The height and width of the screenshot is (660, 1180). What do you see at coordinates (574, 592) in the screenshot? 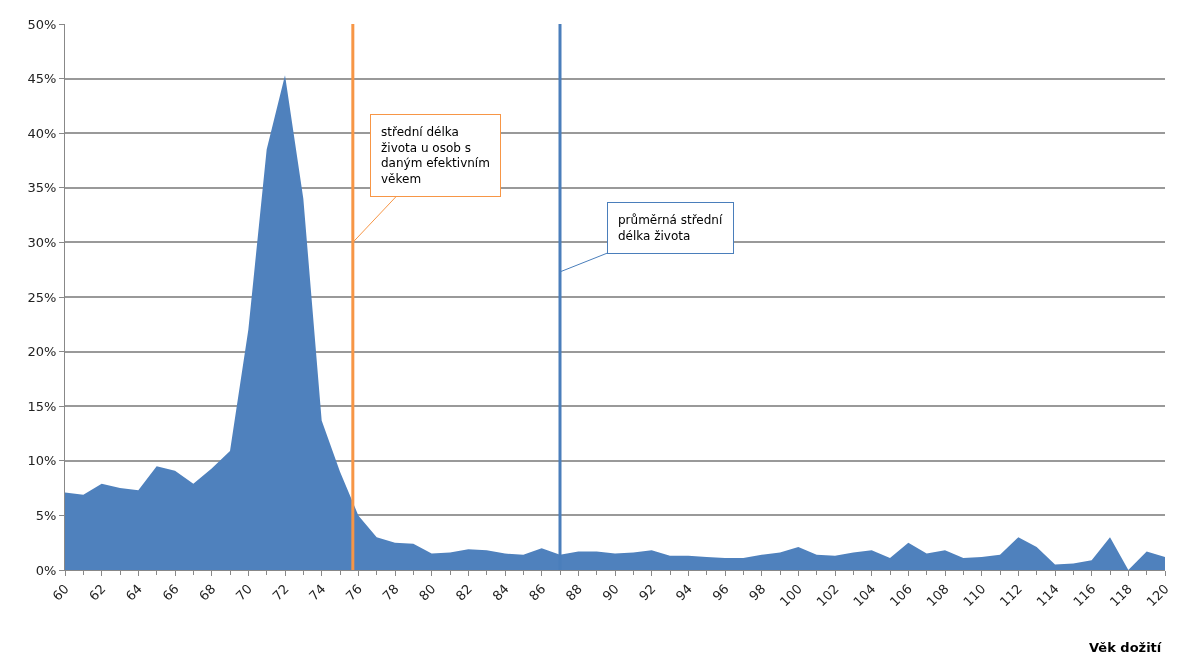
I see `x-tick-label: 88` at bounding box center [574, 592].